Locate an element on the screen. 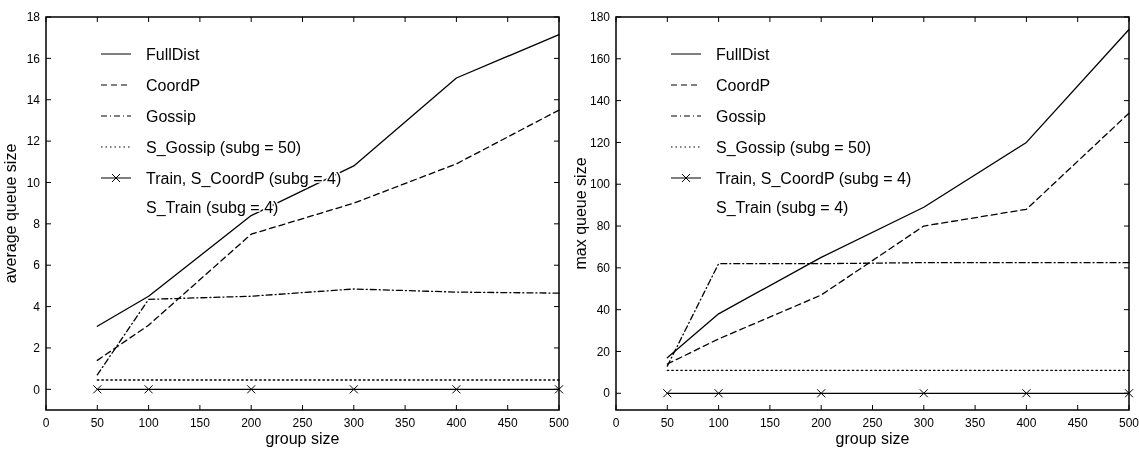  y-tick-label: 18 is located at coordinates (33, 17).